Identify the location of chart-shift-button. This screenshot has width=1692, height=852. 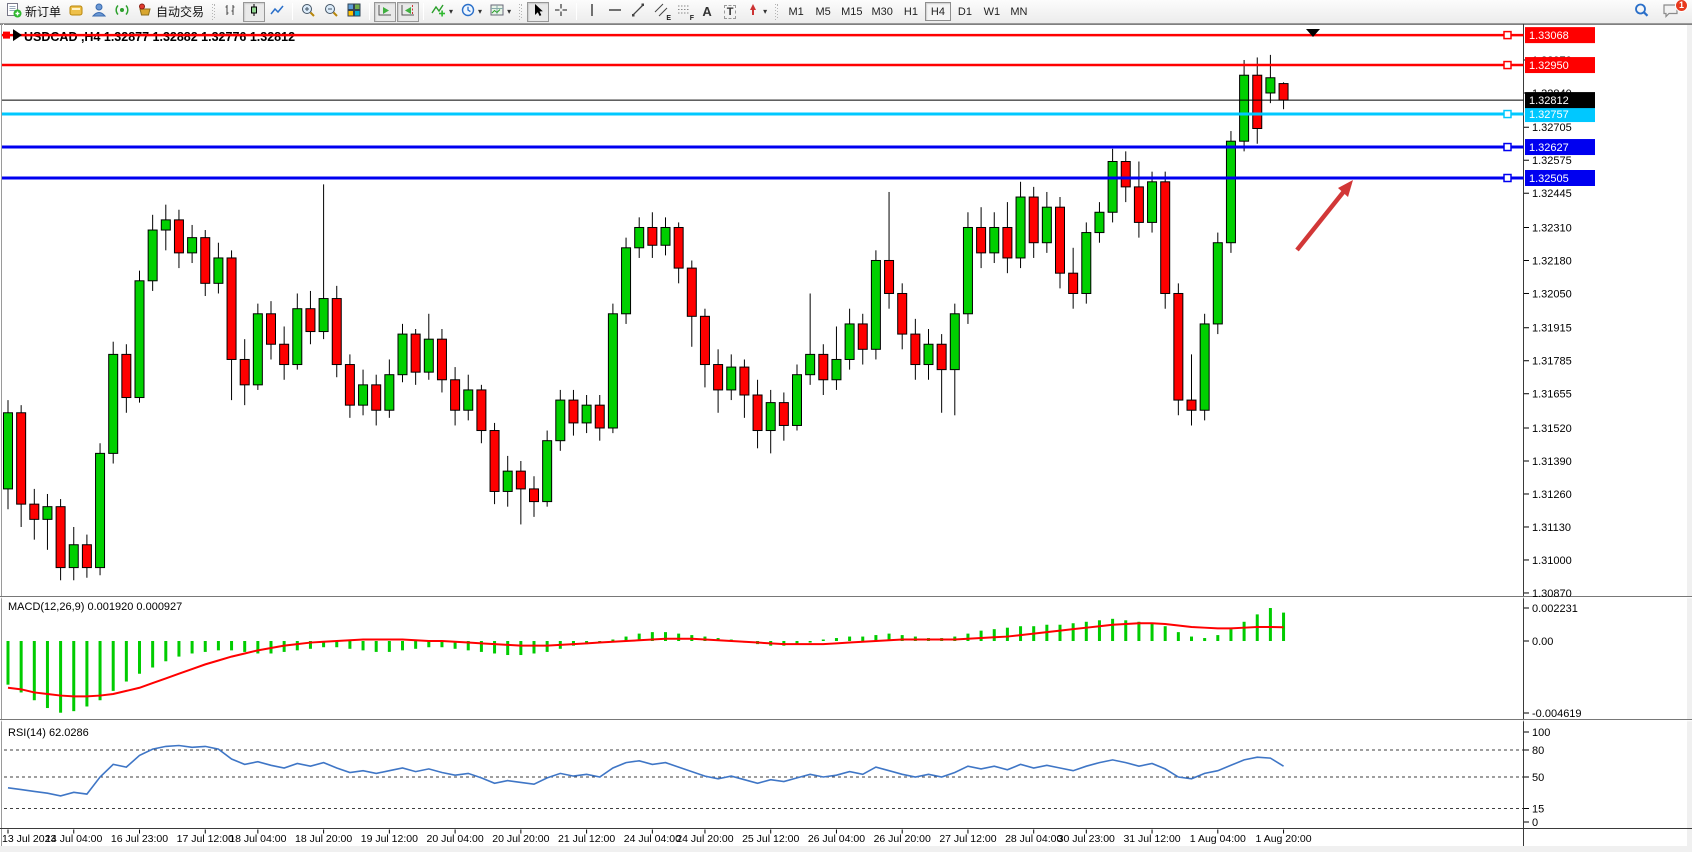
(408, 11).